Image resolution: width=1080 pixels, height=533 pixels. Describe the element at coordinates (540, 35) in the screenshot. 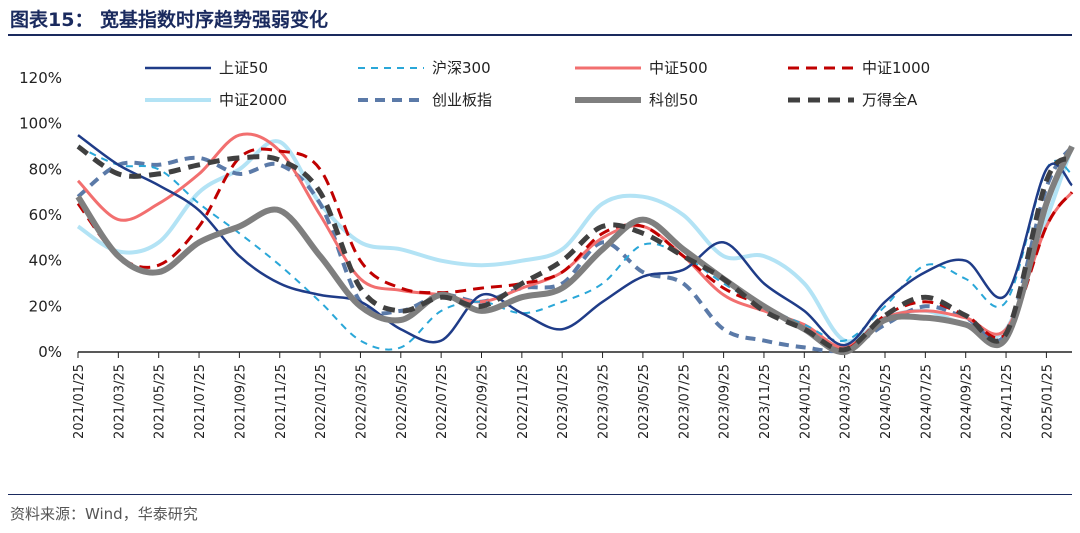

I see `title-rule` at that location.